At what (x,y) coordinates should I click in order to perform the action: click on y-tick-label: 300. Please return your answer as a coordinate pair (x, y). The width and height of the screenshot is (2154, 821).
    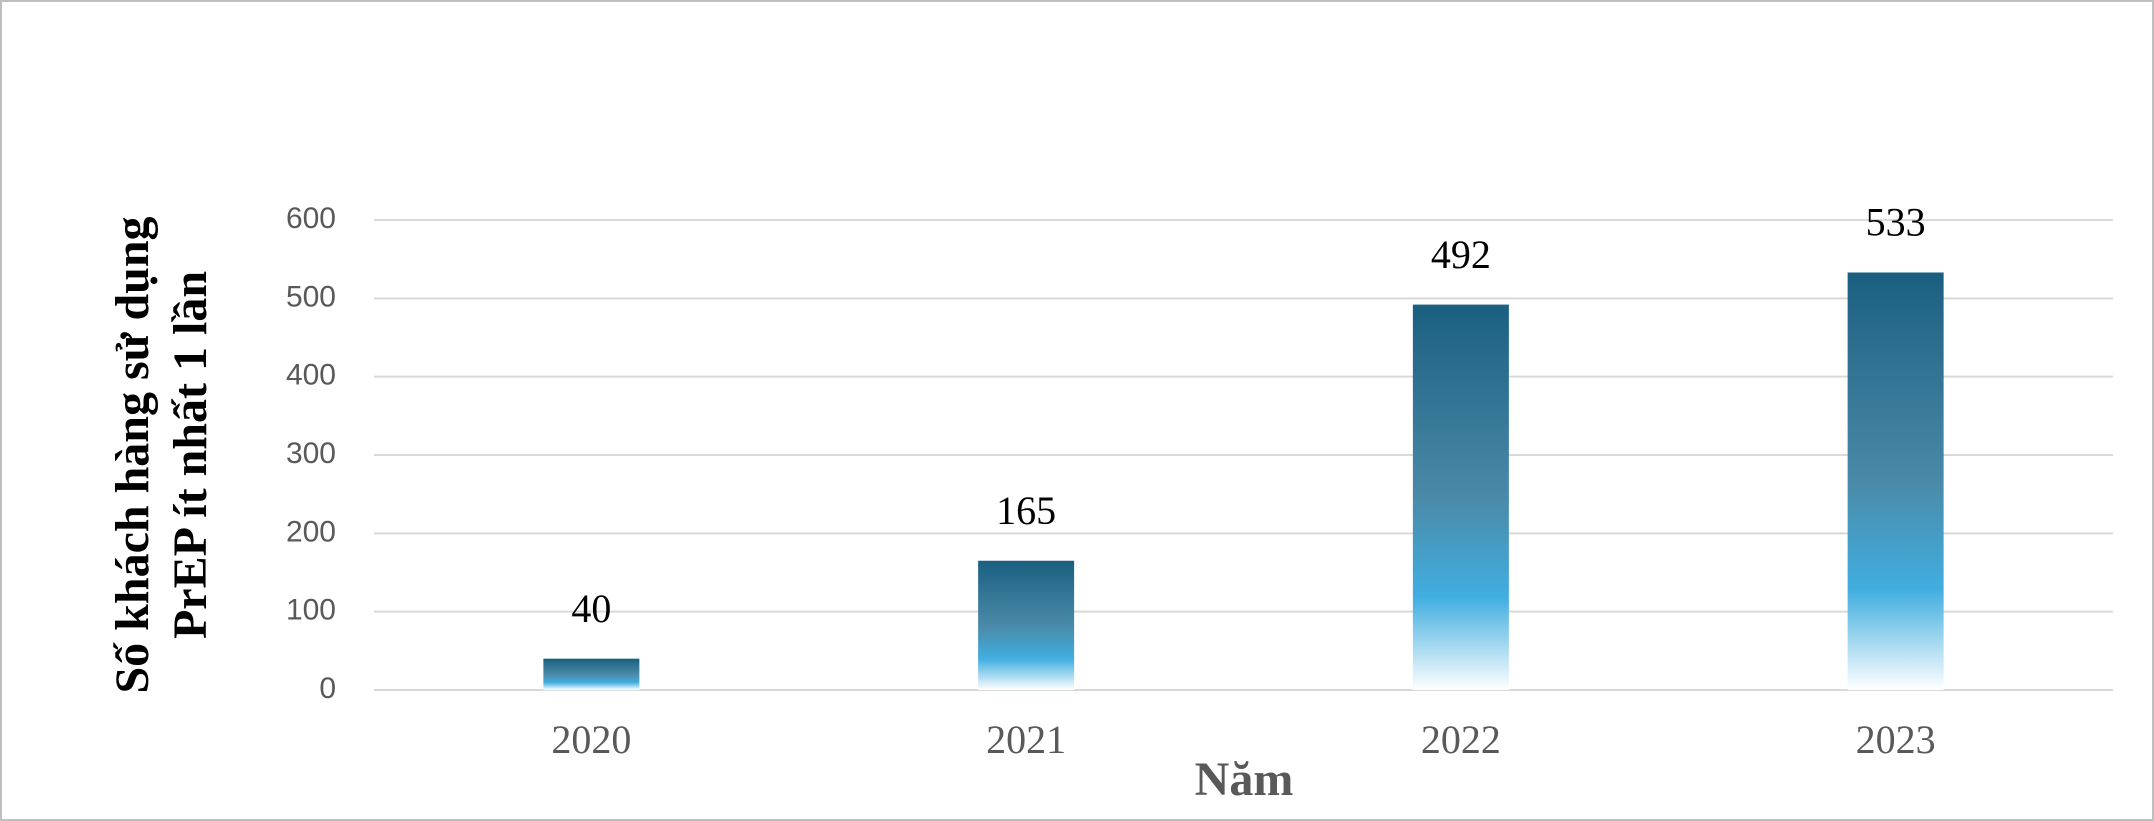
    Looking at the image, I should click on (311, 453).